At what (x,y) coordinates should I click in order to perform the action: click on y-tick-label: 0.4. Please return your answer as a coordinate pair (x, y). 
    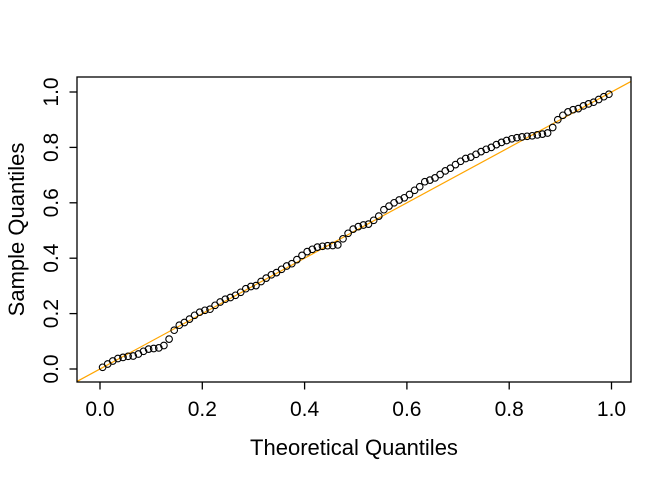
    Looking at the image, I should click on (51, 258).